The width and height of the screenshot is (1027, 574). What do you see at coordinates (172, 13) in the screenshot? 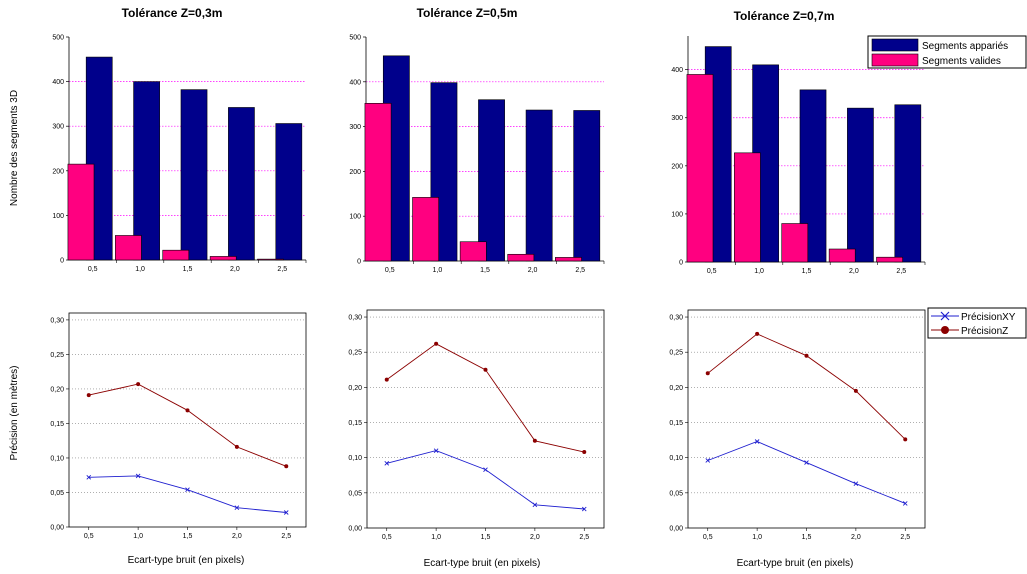
I see `bar-chart-1-title: Tolérance Z=0,3m` at bounding box center [172, 13].